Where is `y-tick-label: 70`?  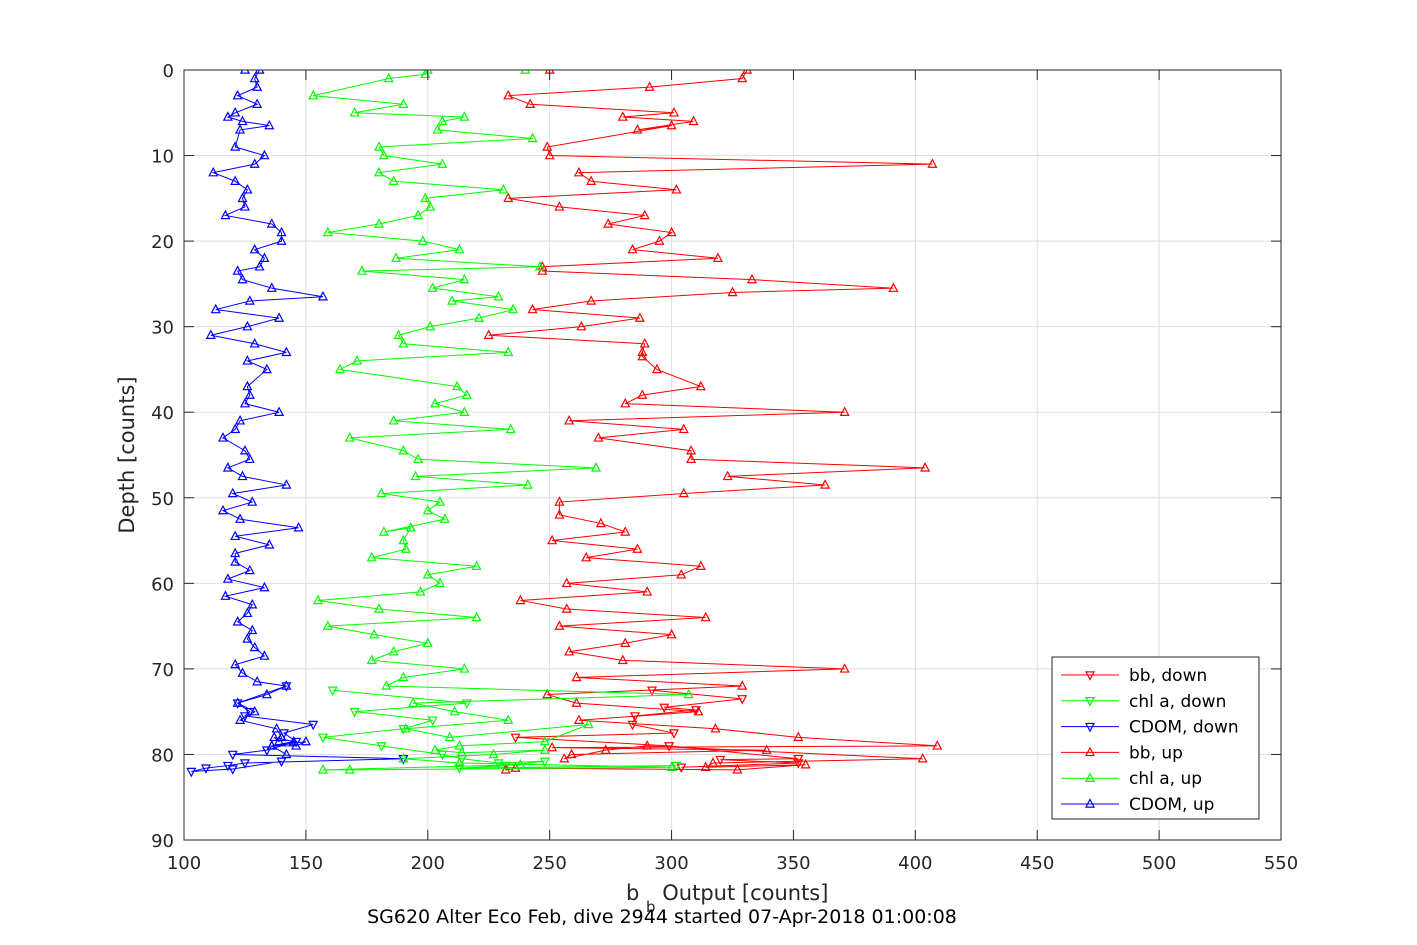
y-tick-label: 70 is located at coordinates (162, 670).